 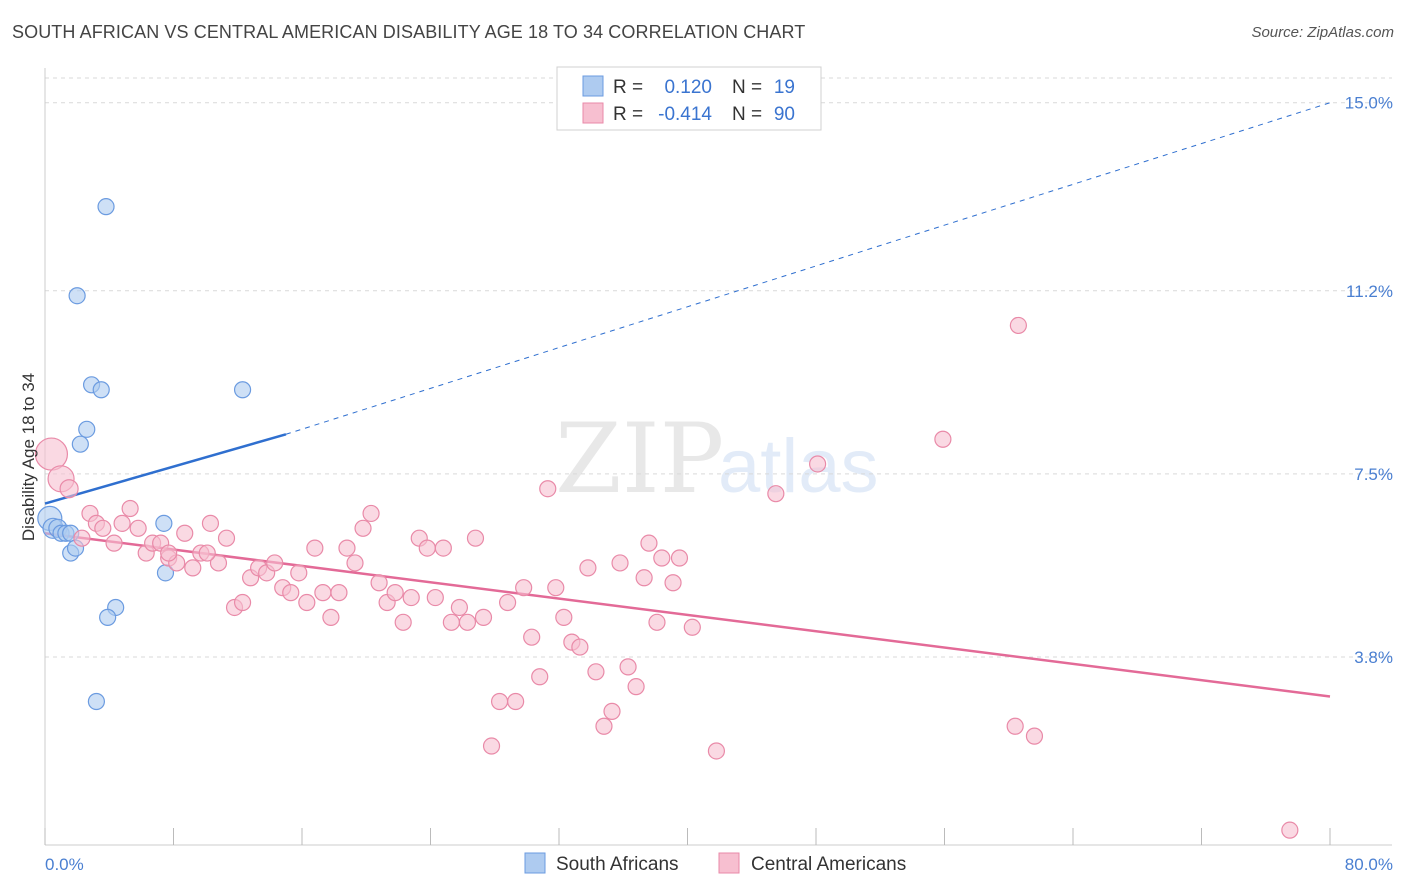 What do you see at coordinates (689, 98) in the screenshot?
I see `stats-legend: R = 0.120 N = 19 R = -0.414 N = 90` at bounding box center [689, 98].